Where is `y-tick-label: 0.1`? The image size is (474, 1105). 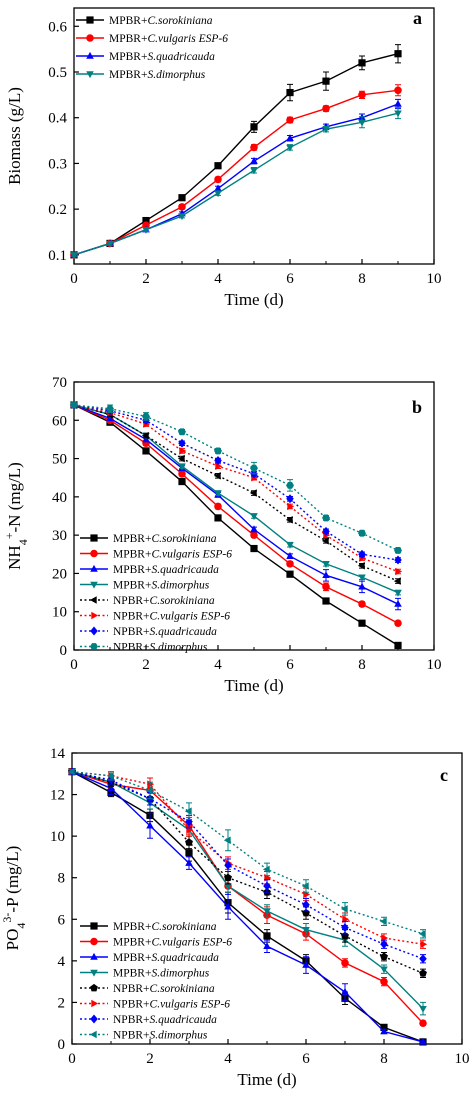 y-tick-label: 0.1 is located at coordinates (57, 256).